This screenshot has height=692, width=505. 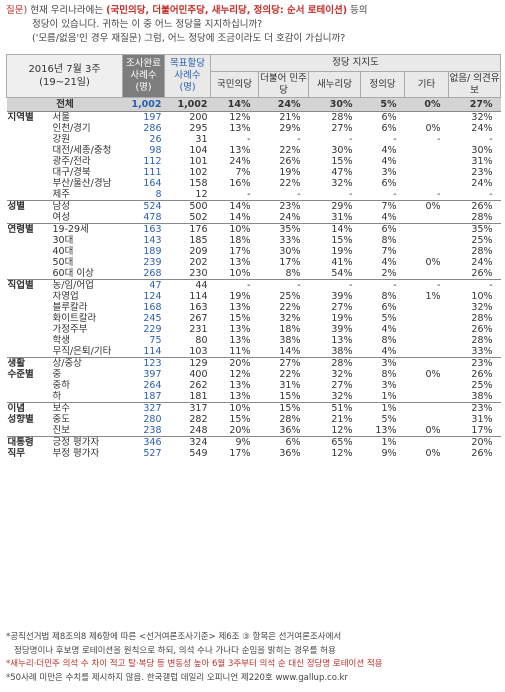 What do you see at coordinates (61, 194) in the screenshot?
I see `row-label: 제주` at bounding box center [61, 194].